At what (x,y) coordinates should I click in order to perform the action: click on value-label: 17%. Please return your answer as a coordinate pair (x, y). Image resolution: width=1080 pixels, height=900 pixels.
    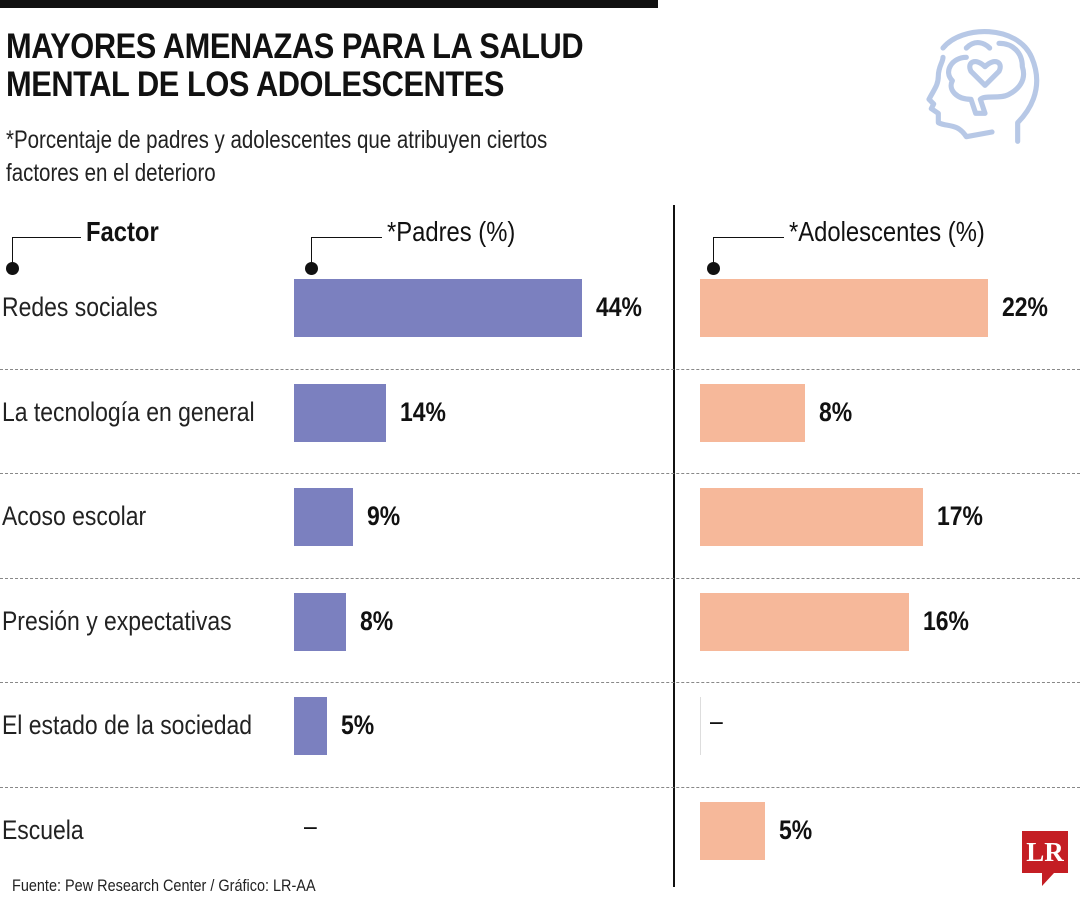
    Looking at the image, I should click on (959, 516).